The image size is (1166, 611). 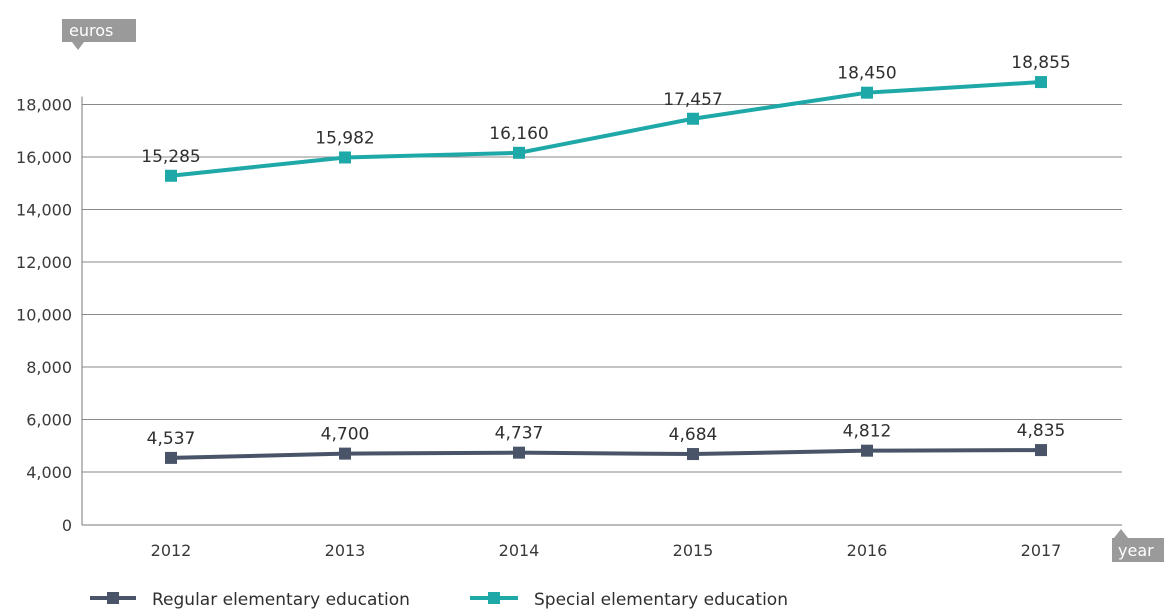 What do you see at coordinates (44, 262) in the screenshot?
I see `y-tick-label: 12,000` at bounding box center [44, 262].